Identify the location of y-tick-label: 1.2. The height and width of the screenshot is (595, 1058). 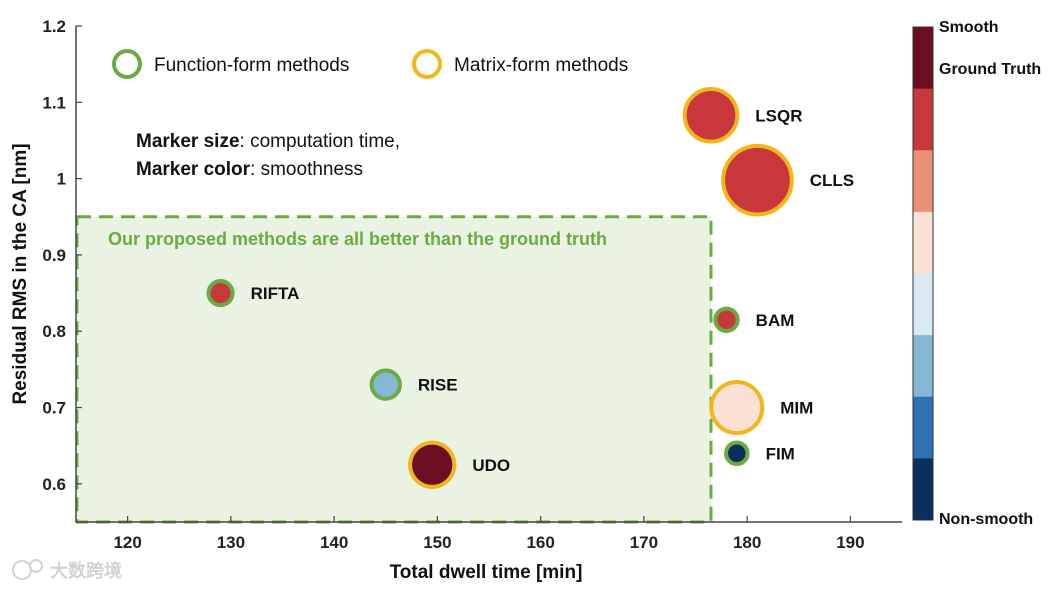
(54, 26).